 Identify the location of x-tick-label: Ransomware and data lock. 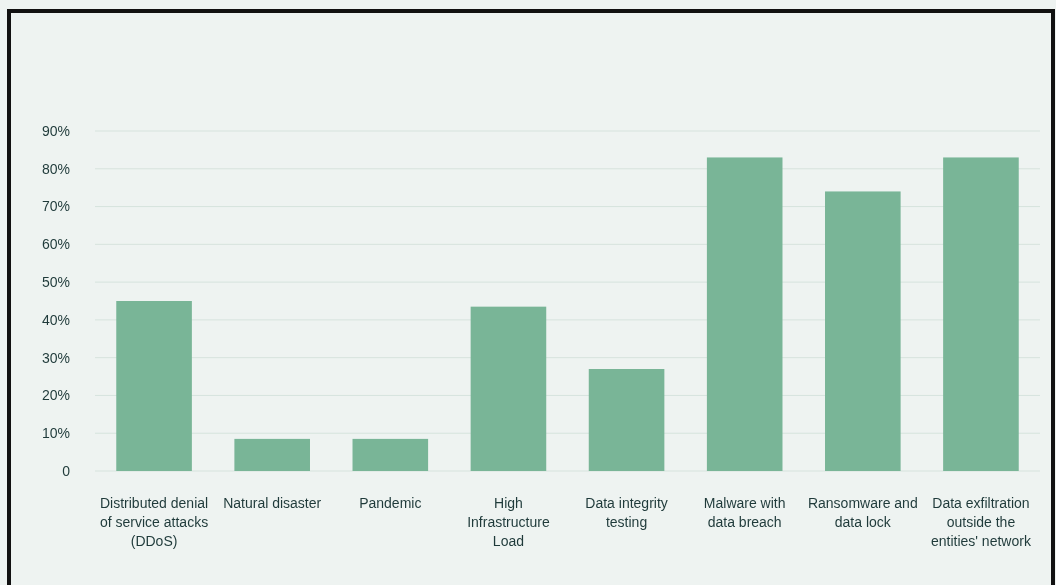
(862, 512).